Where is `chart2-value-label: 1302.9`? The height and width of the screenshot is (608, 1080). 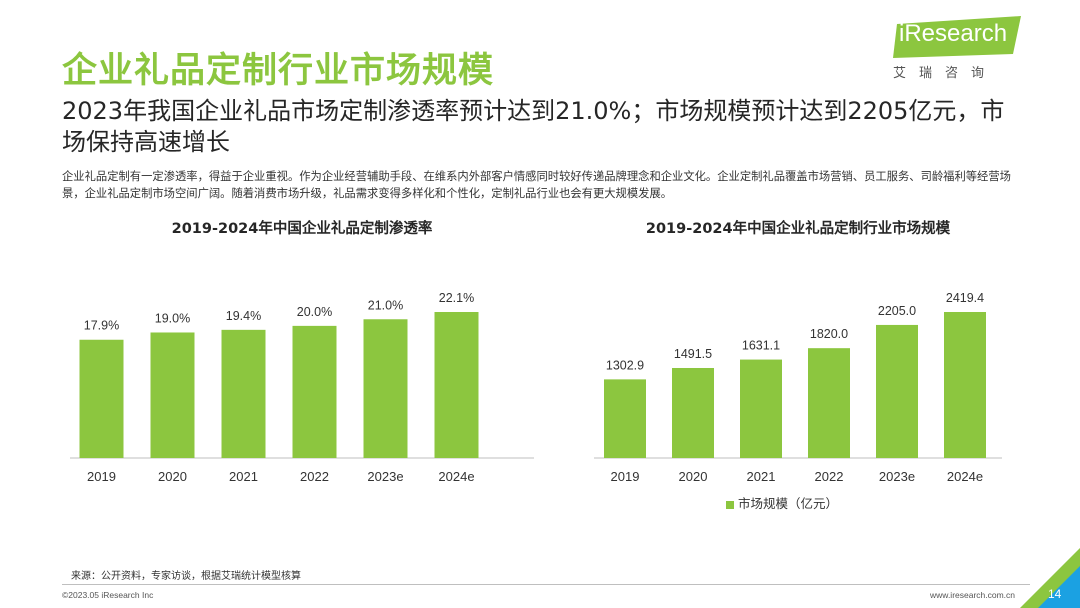 chart2-value-label: 1302.9 is located at coordinates (625, 365).